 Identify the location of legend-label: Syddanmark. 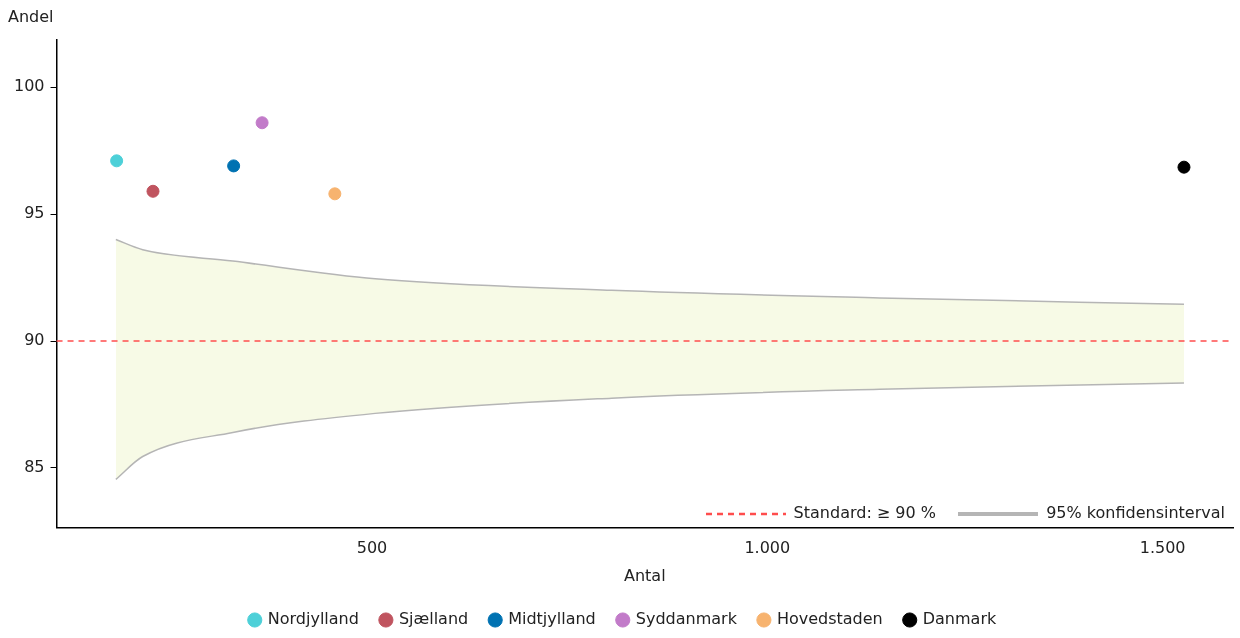
(686, 619).